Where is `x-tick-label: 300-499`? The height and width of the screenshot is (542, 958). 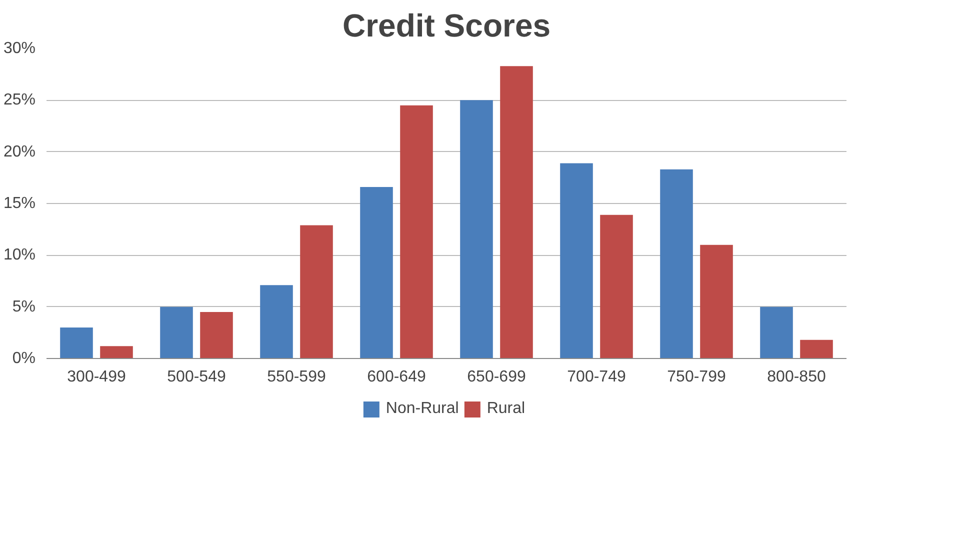 x-tick-label: 300-499 is located at coordinates (96, 377).